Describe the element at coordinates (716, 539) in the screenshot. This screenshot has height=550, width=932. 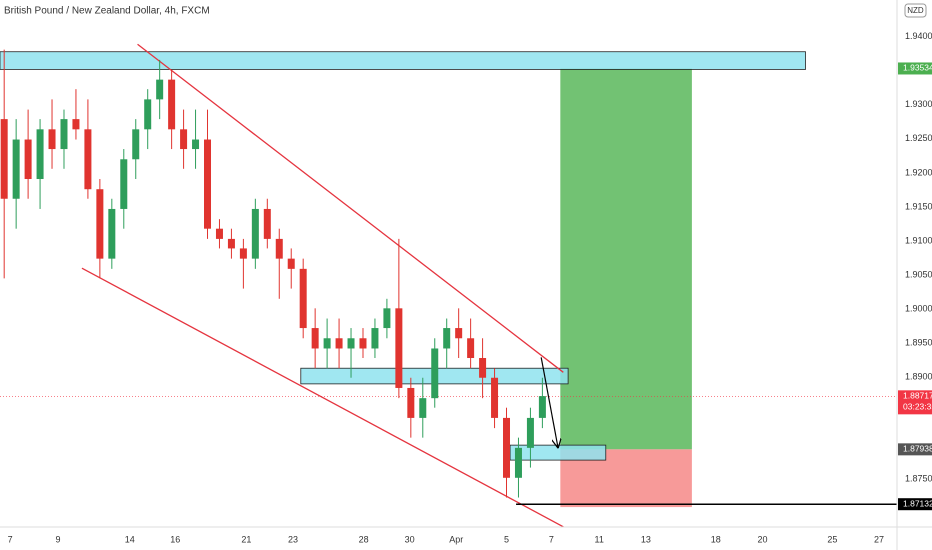
I see `x-tick-label: 18` at that location.